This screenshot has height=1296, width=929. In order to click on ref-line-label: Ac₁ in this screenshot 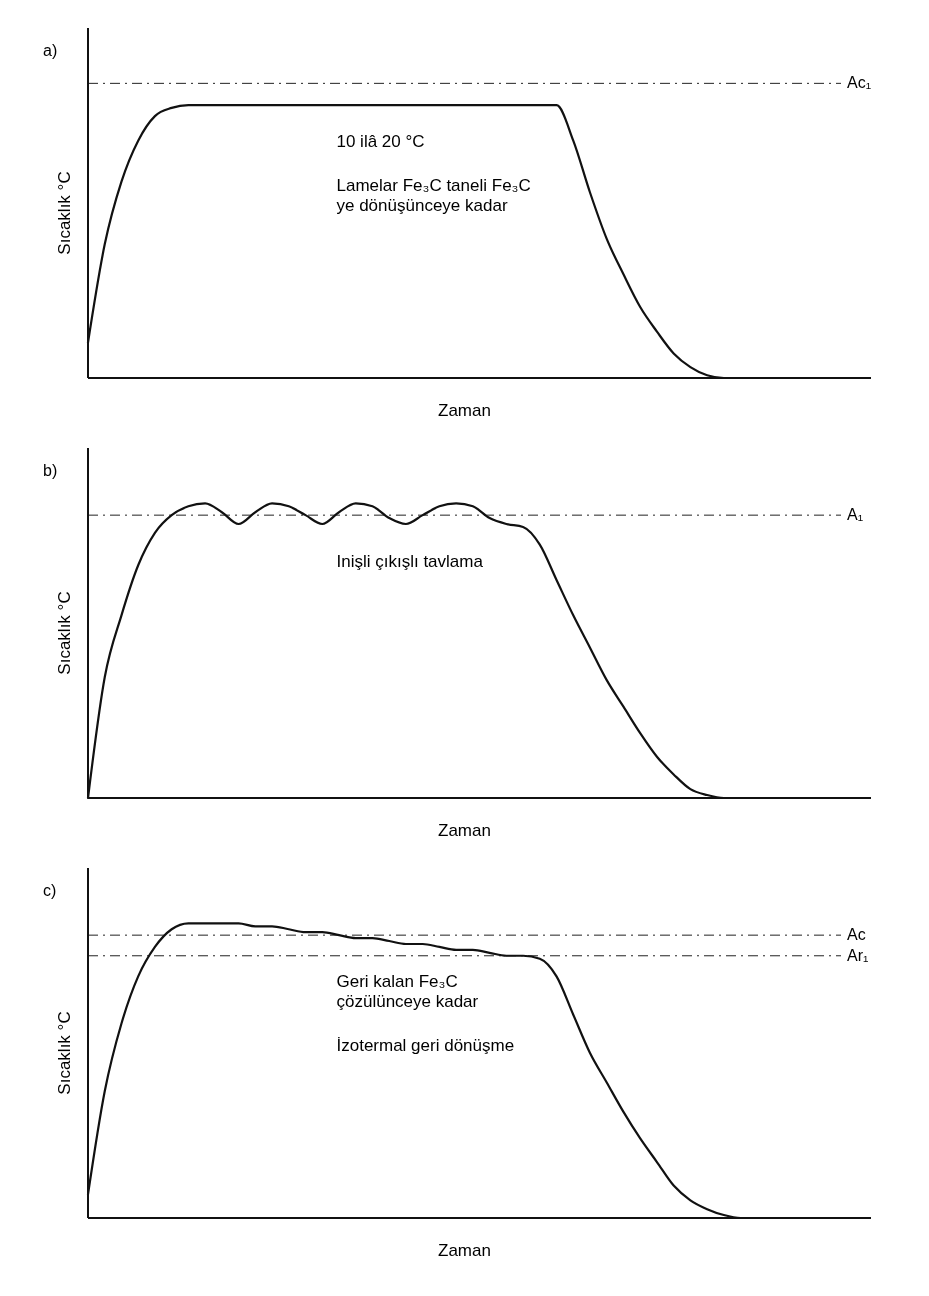, I will do `click(859, 83)`.